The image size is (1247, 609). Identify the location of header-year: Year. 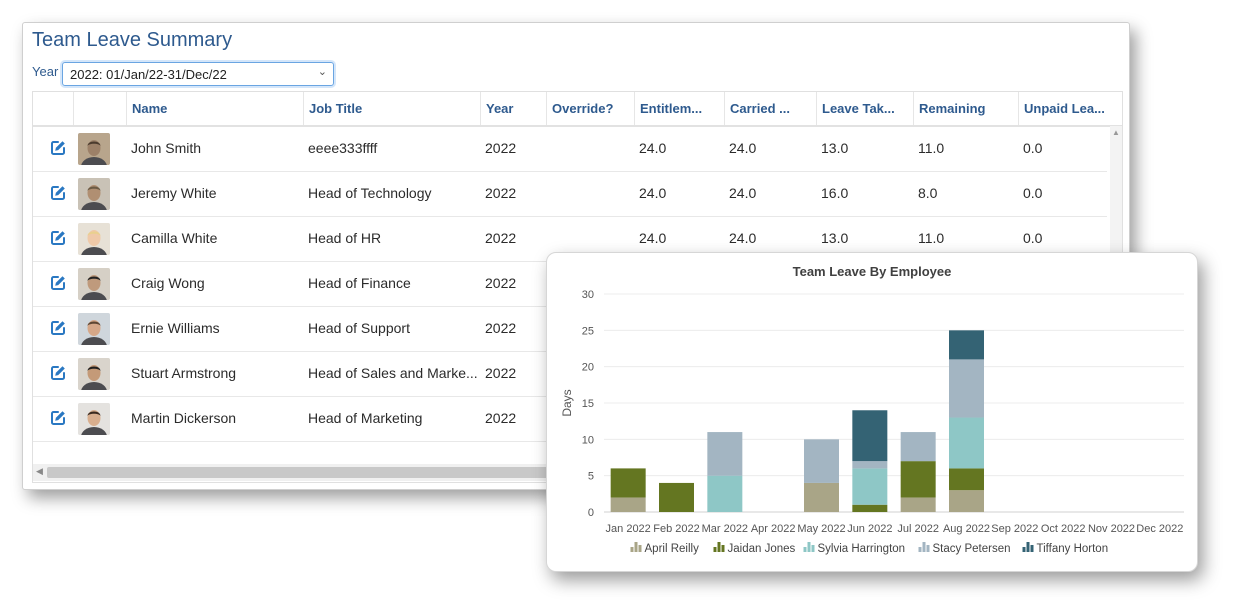
(513, 108).